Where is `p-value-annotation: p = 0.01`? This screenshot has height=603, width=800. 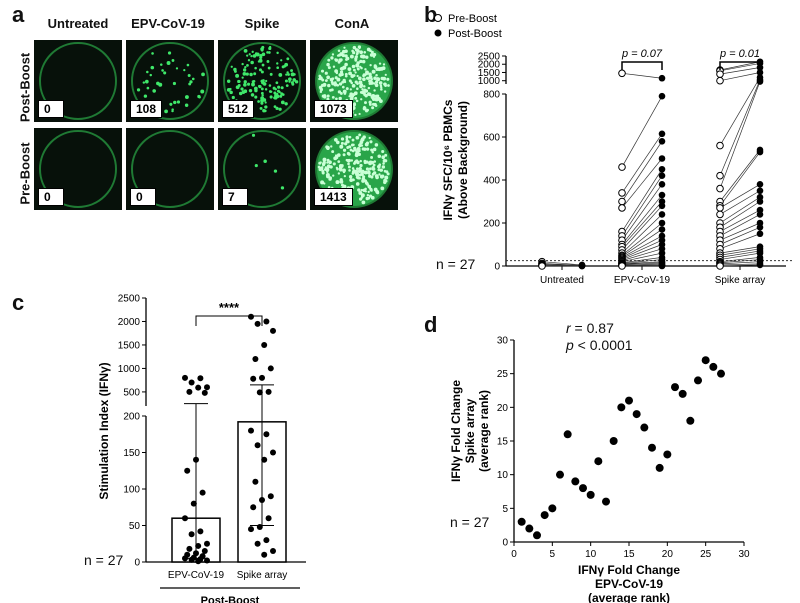
p-value-annotation: p = 0.01 is located at coordinates (739, 54).